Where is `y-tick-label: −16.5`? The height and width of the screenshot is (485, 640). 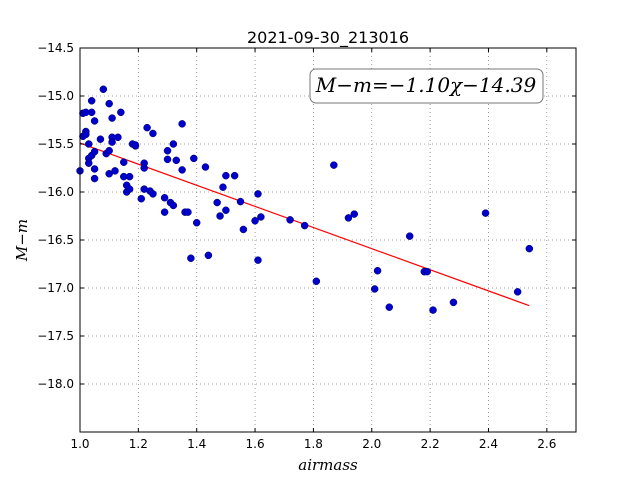 y-tick-label: −16.5 is located at coordinates (55, 240).